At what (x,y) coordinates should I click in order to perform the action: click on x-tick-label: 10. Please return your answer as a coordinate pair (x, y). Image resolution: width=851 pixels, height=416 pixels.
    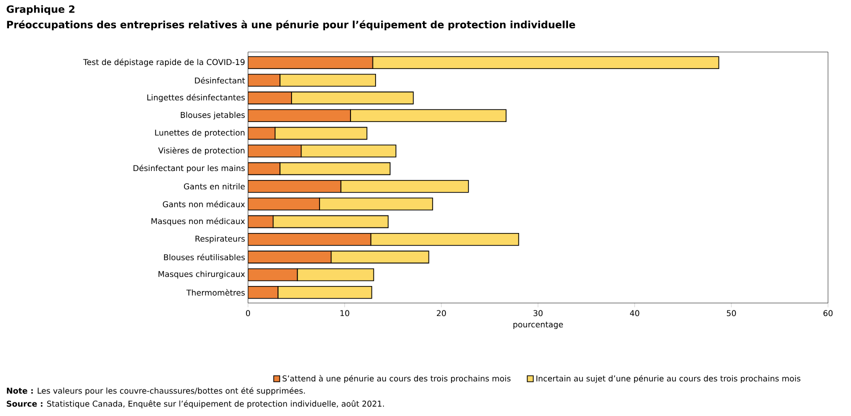
    Looking at the image, I should click on (345, 313).